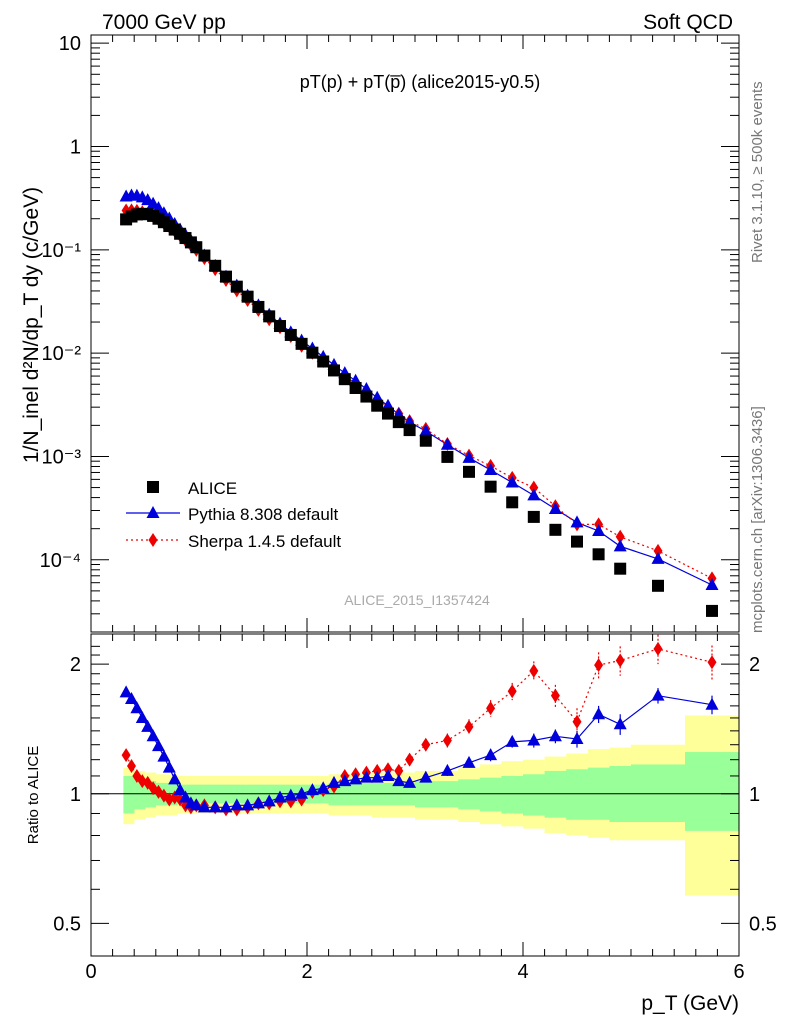  I want to click on legend-label: Sherpa 1.4.5 default, so click(264, 541).